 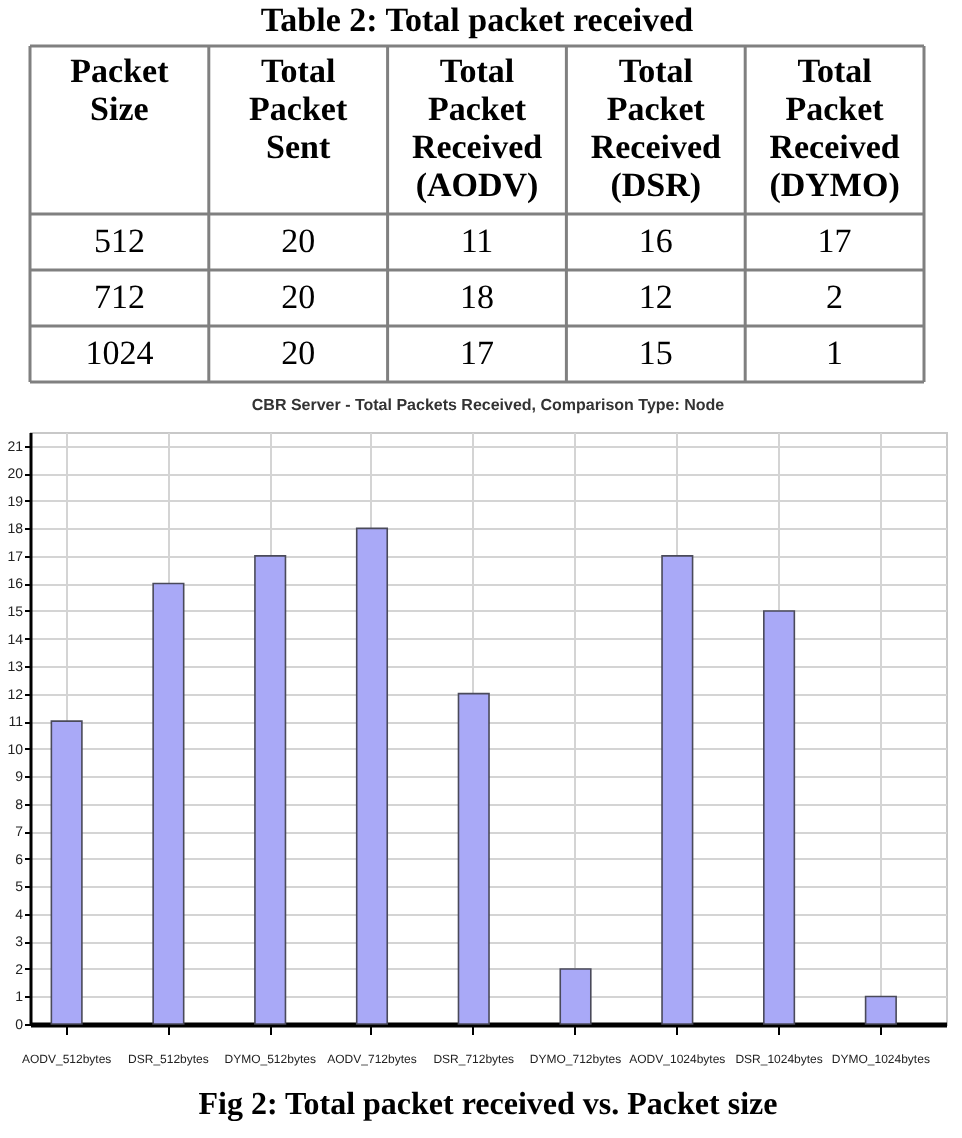 What do you see at coordinates (477, 297) in the screenshot?
I see `text: 18` at bounding box center [477, 297].